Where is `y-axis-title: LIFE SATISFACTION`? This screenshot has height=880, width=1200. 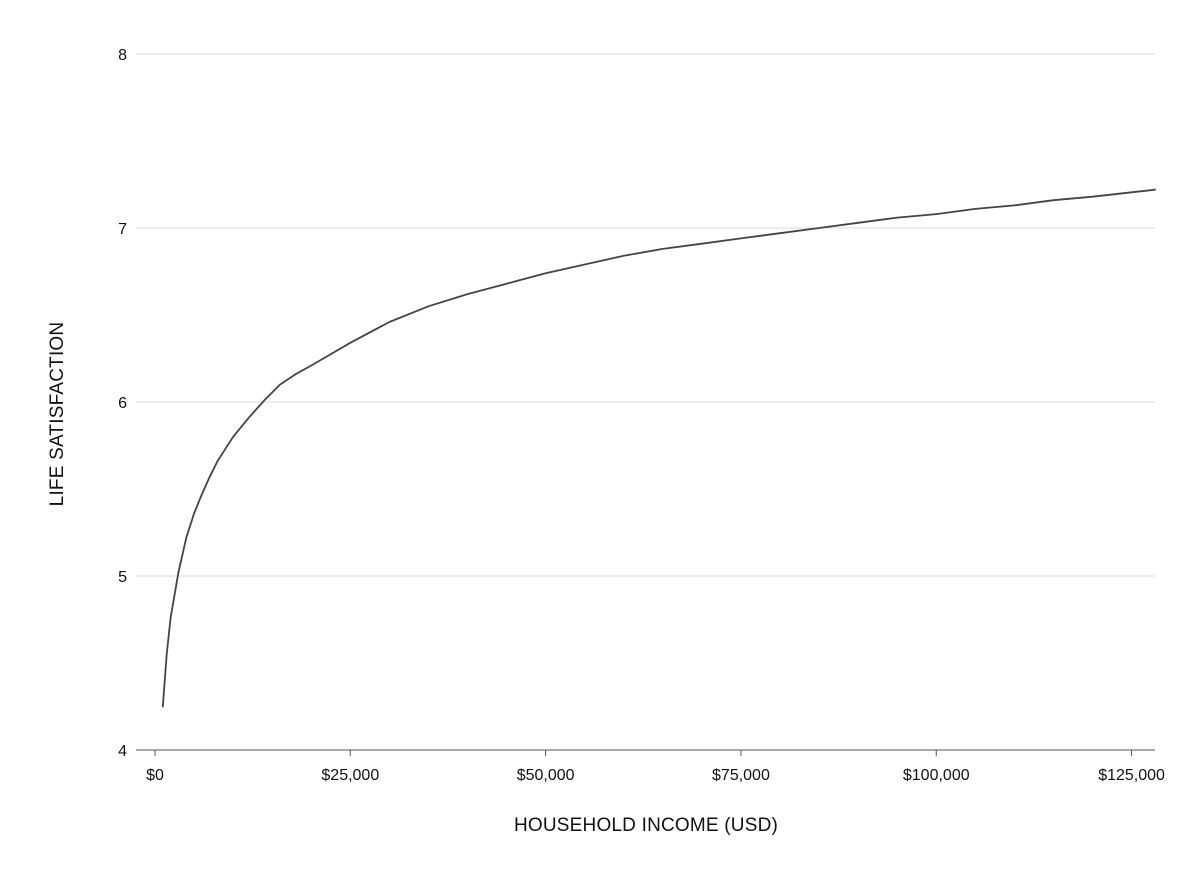
y-axis-title: LIFE SATISFACTION is located at coordinates (57, 414).